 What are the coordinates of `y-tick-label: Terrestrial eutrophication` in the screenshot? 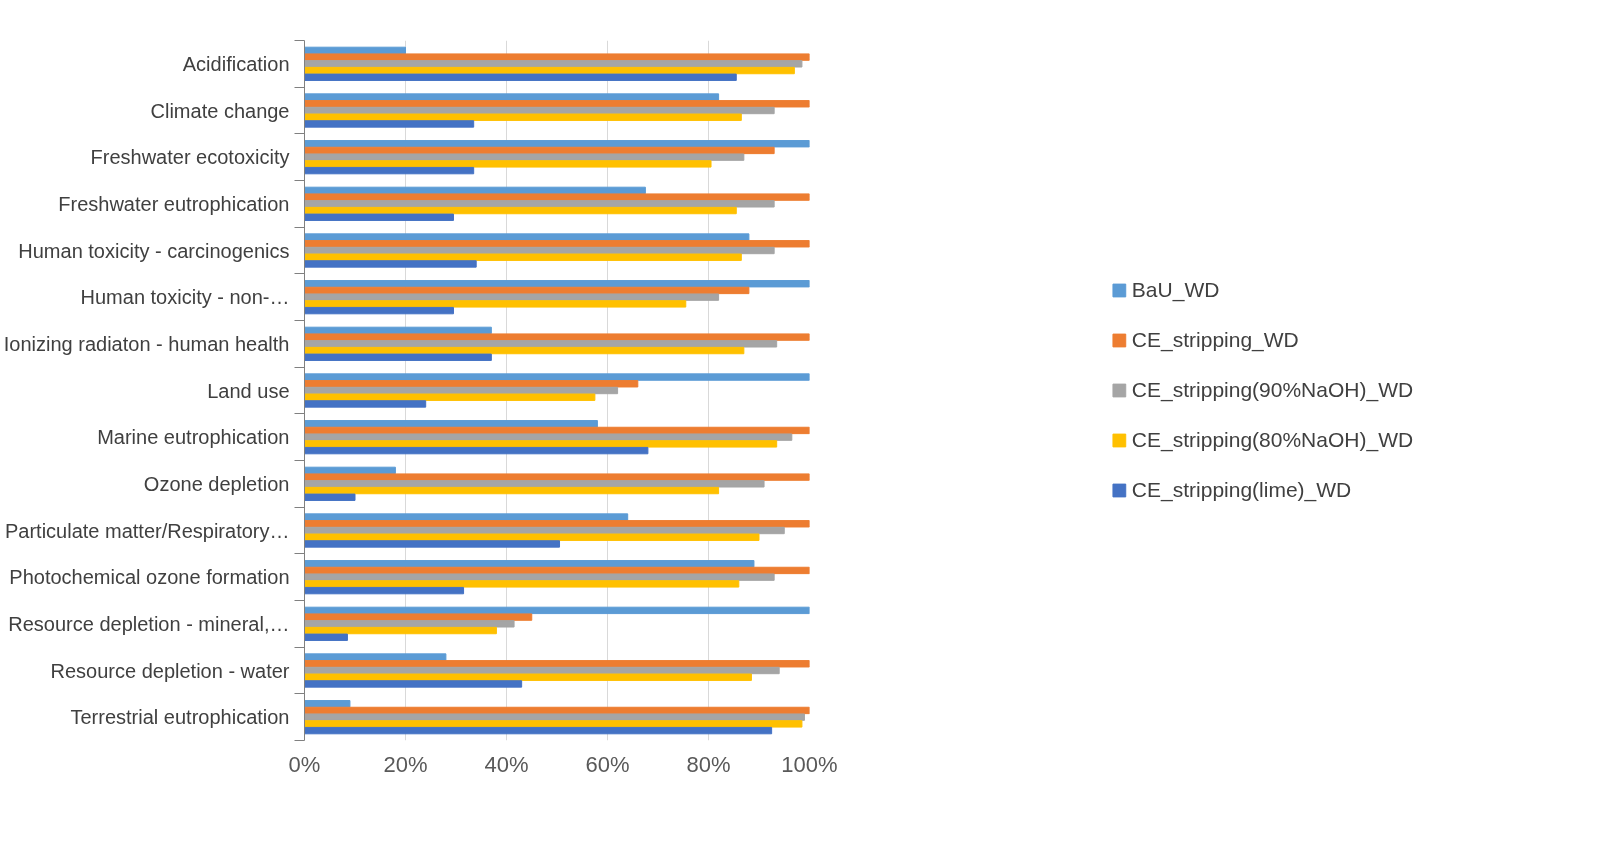 It's located at (180, 717).